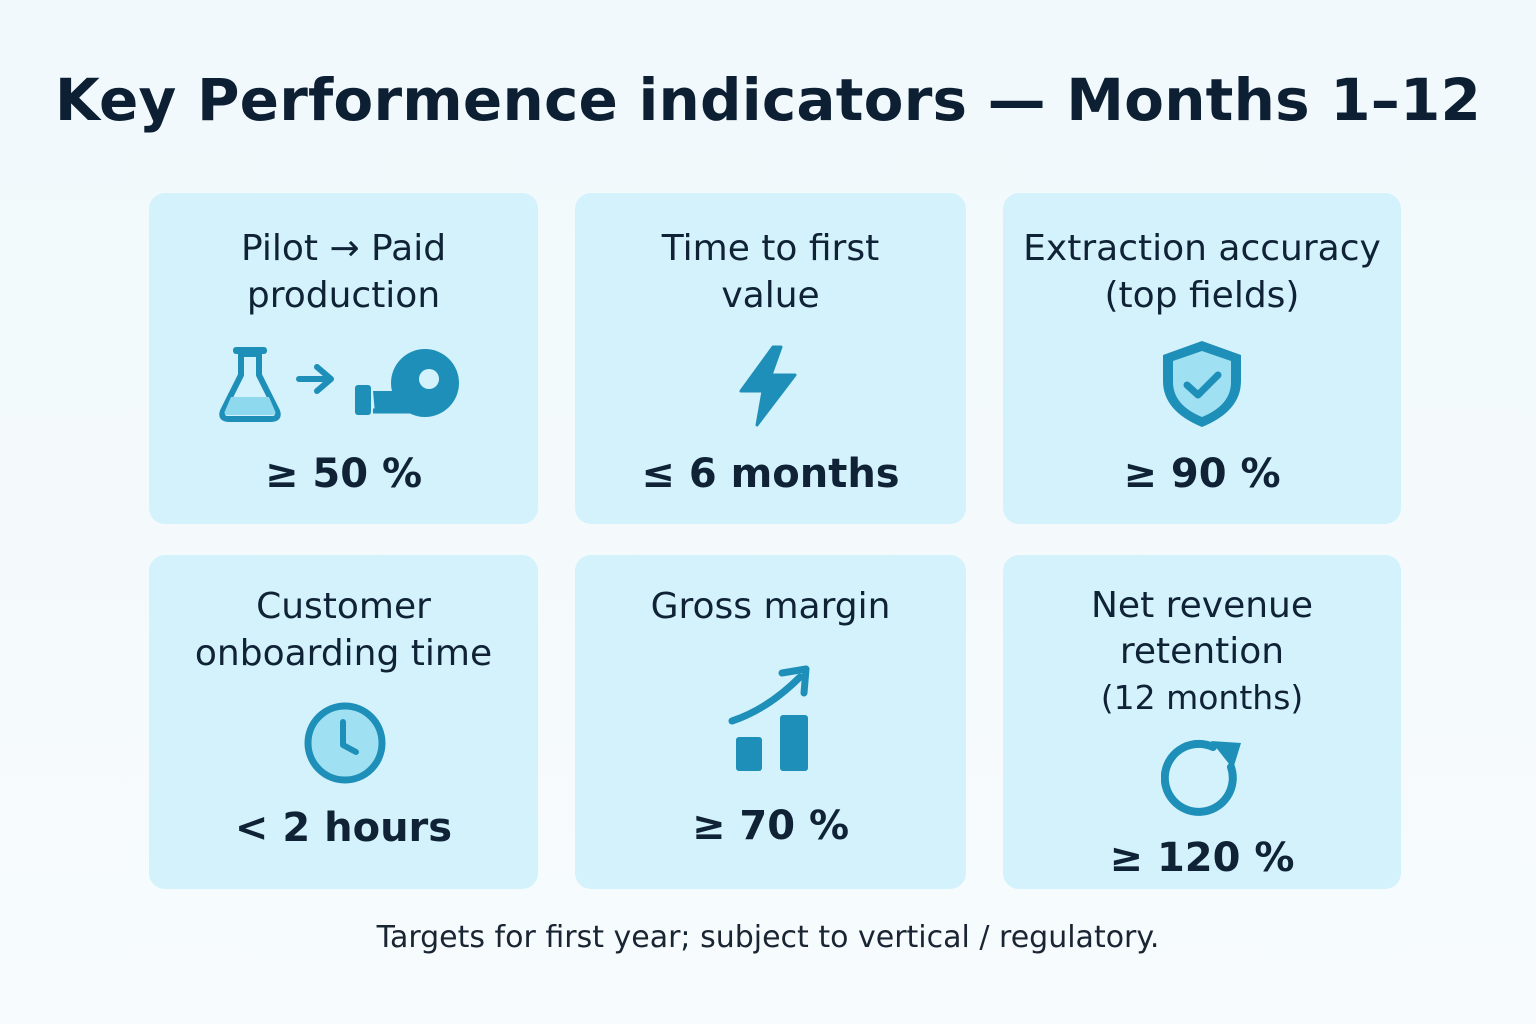 This screenshot has width=1536, height=1024. What do you see at coordinates (1202, 474) in the screenshot?
I see `kpi-card-value: ≥ 90 %` at bounding box center [1202, 474].